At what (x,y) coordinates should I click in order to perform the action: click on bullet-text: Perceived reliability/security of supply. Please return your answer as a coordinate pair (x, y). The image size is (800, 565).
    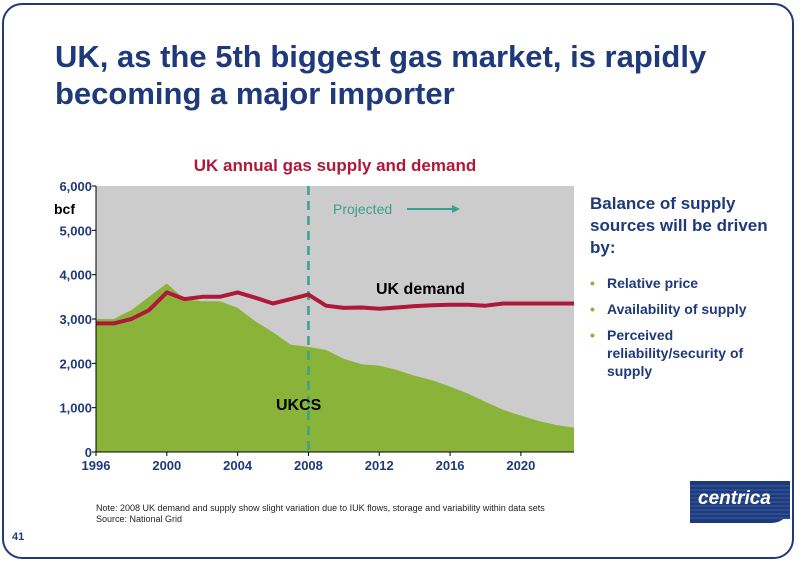
    Looking at the image, I should click on (675, 353).